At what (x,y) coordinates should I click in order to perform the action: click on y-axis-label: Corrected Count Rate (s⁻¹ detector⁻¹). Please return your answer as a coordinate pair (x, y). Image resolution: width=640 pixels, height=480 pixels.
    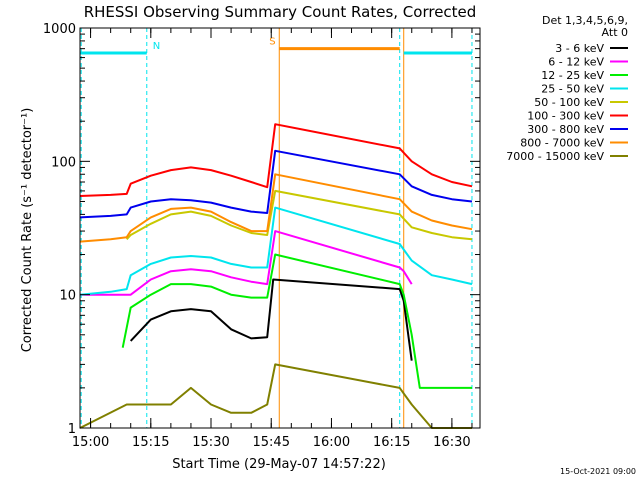
    Looking at the image, I should click on (27, 230).